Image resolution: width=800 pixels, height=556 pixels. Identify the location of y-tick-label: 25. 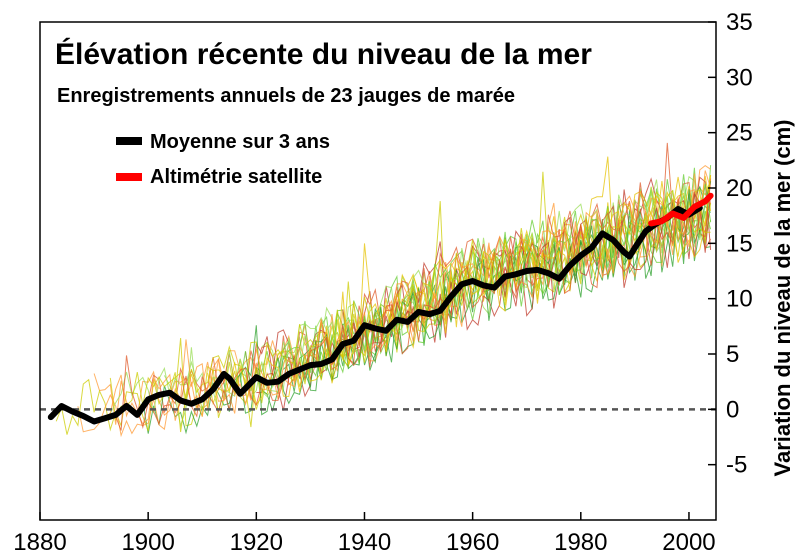
(739, 133).